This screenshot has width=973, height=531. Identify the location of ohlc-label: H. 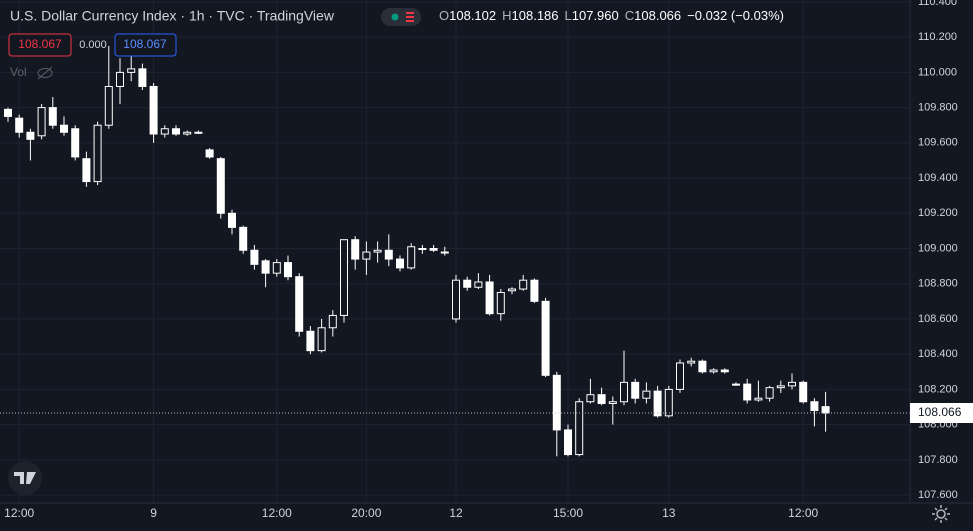
(506, 15).